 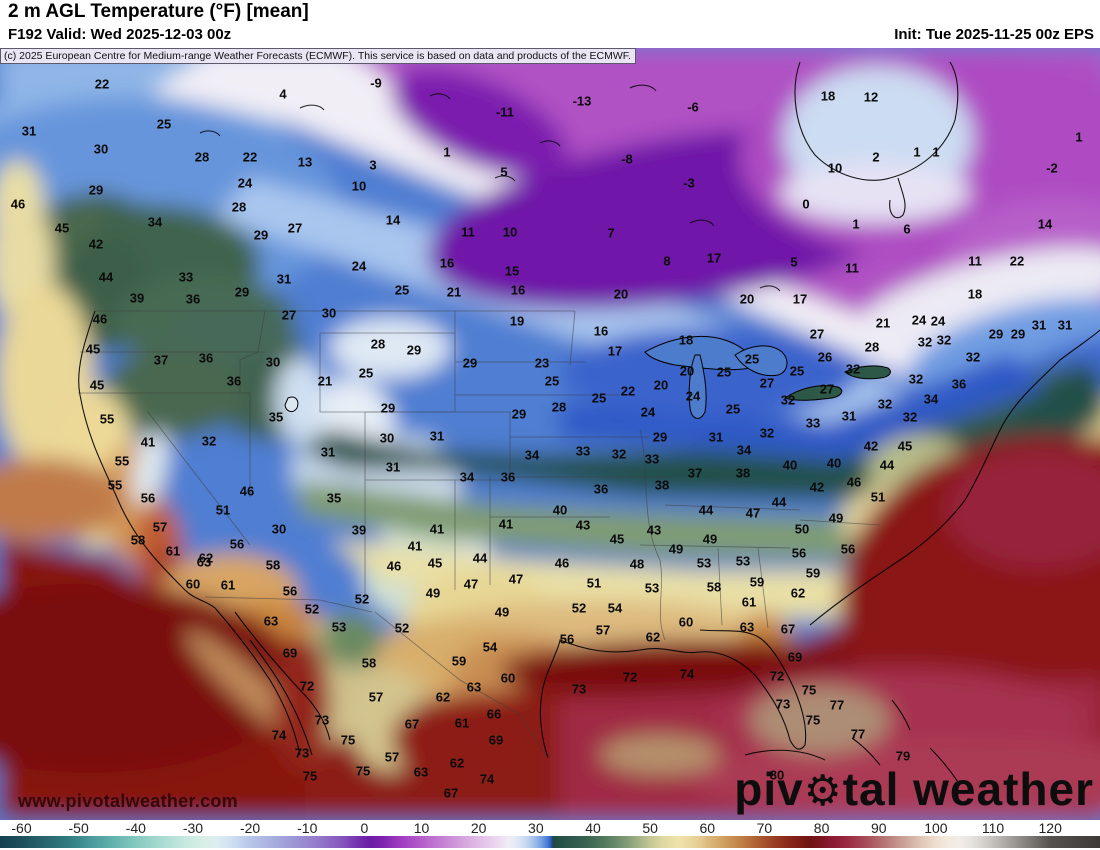 I want to click on temp-label: 17, so click(x=615, y=351).